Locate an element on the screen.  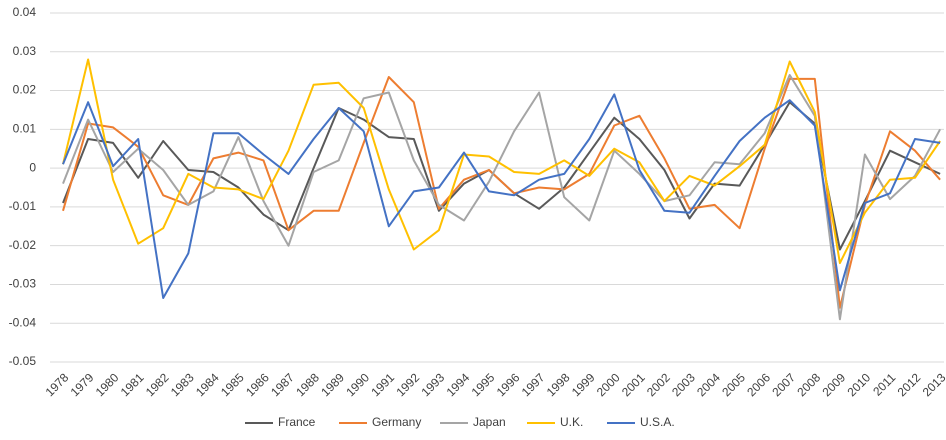
x-tick-label: 1982 is located at coordinates (157, 384).